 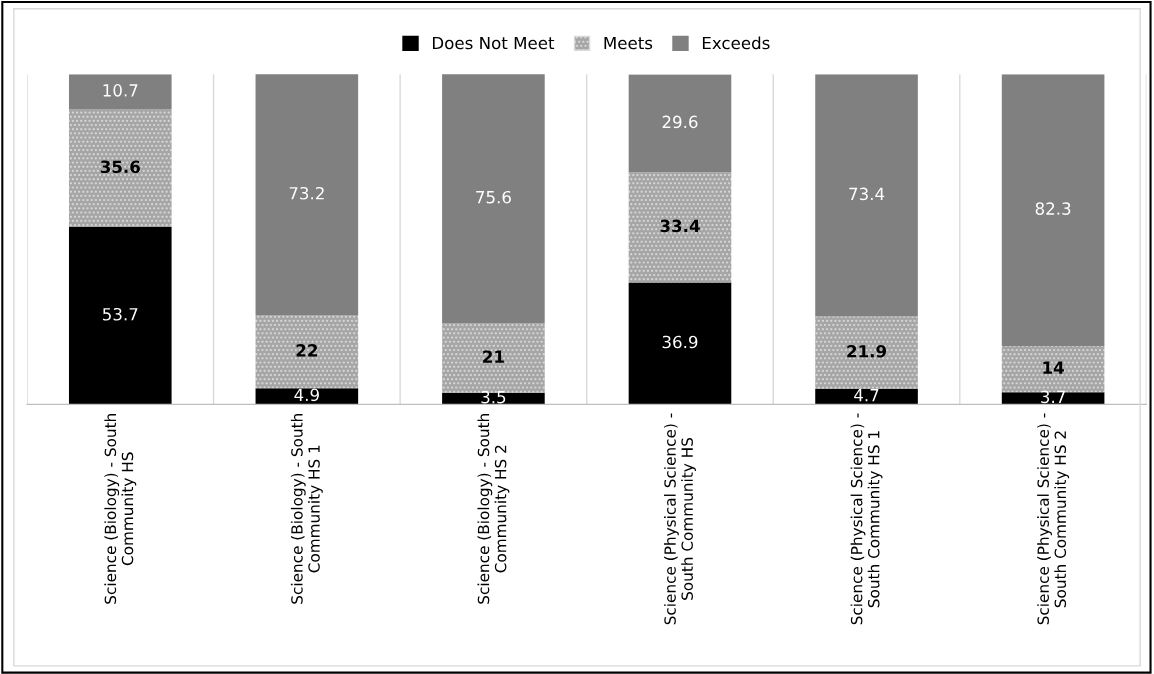 I want to click on data-label: 10.7, so click(x=120, y=90).